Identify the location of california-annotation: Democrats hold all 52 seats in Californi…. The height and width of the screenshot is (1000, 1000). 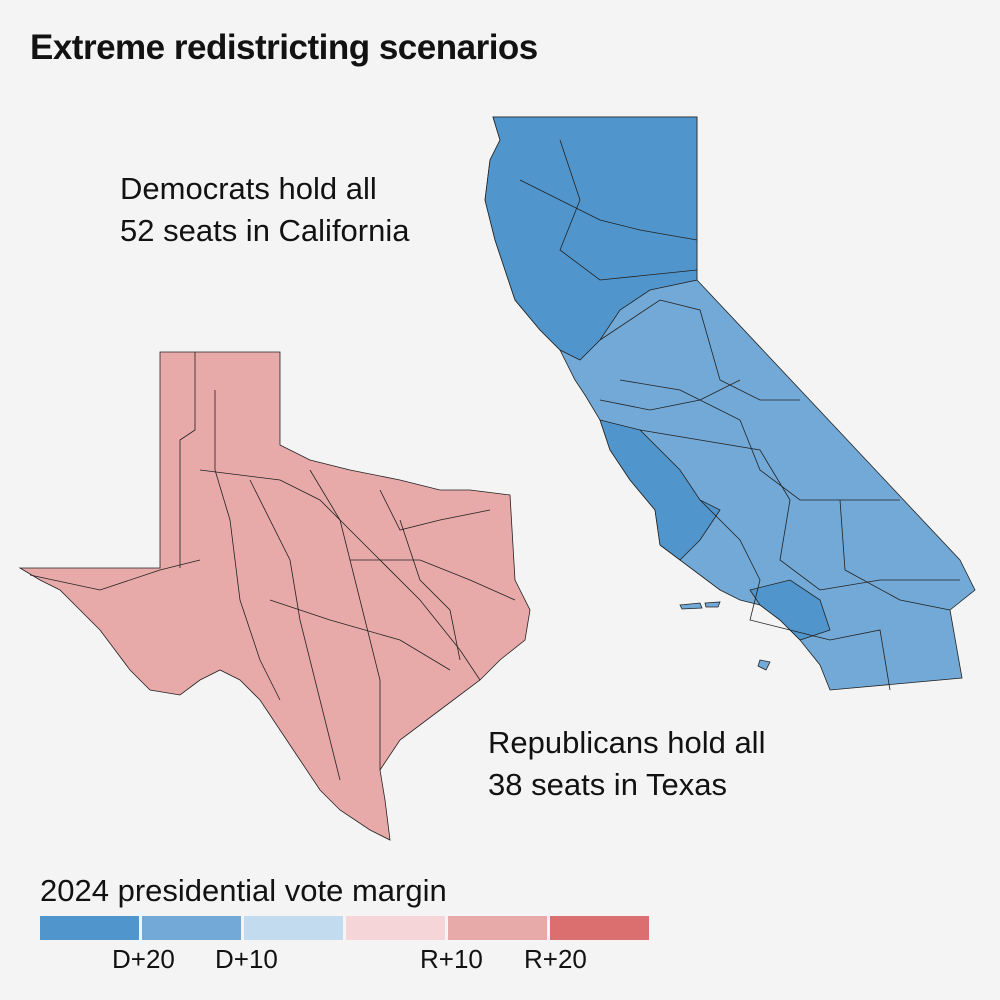
(265, 210).